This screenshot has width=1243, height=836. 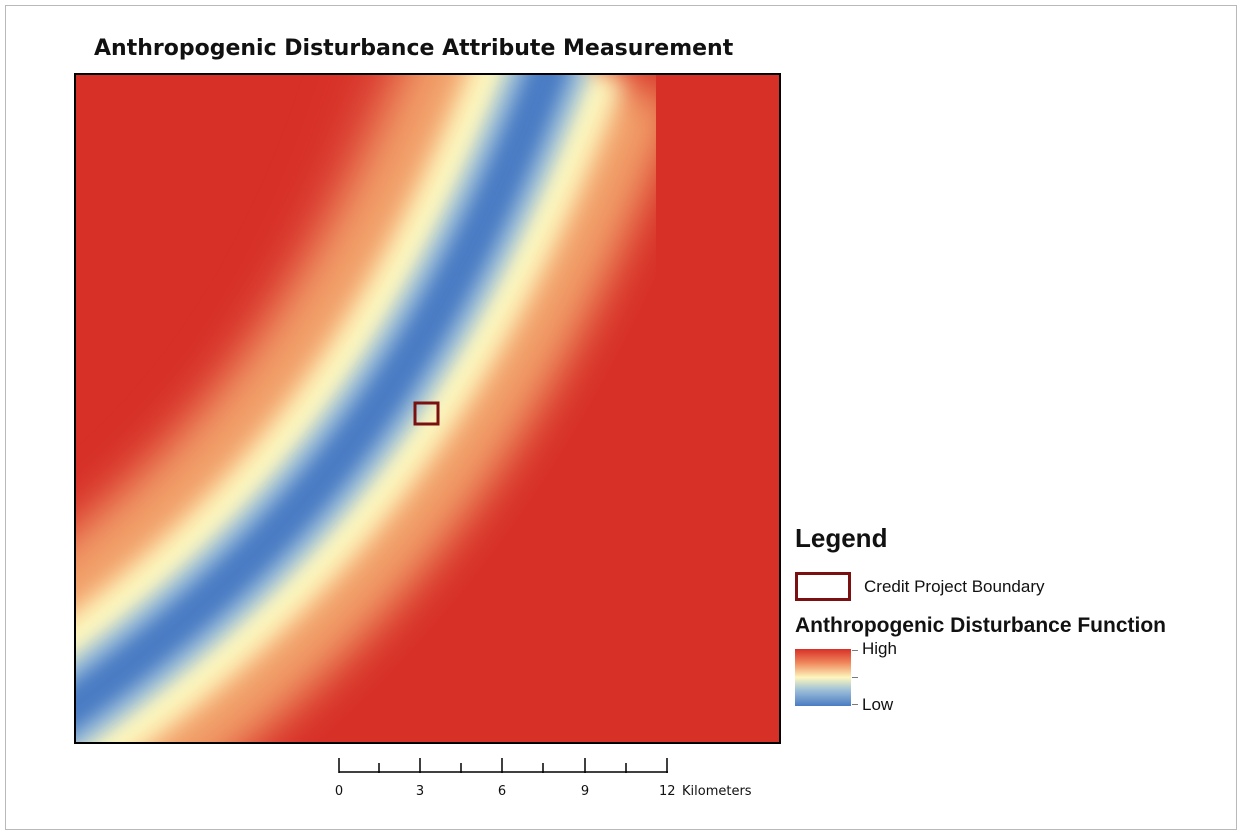 What do you see at coordinates (841, 538) in the screenshot?
I see `legend-title: Legend` at bounding box center [841, 538].